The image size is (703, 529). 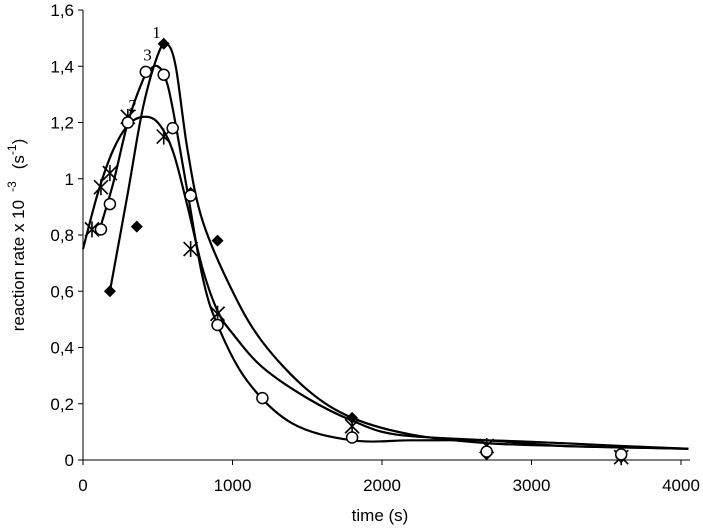 What do you see at coordinates (18, 162) in the screenshot?
I see `y-label-unit: (s` at bounding box center [18, 162].